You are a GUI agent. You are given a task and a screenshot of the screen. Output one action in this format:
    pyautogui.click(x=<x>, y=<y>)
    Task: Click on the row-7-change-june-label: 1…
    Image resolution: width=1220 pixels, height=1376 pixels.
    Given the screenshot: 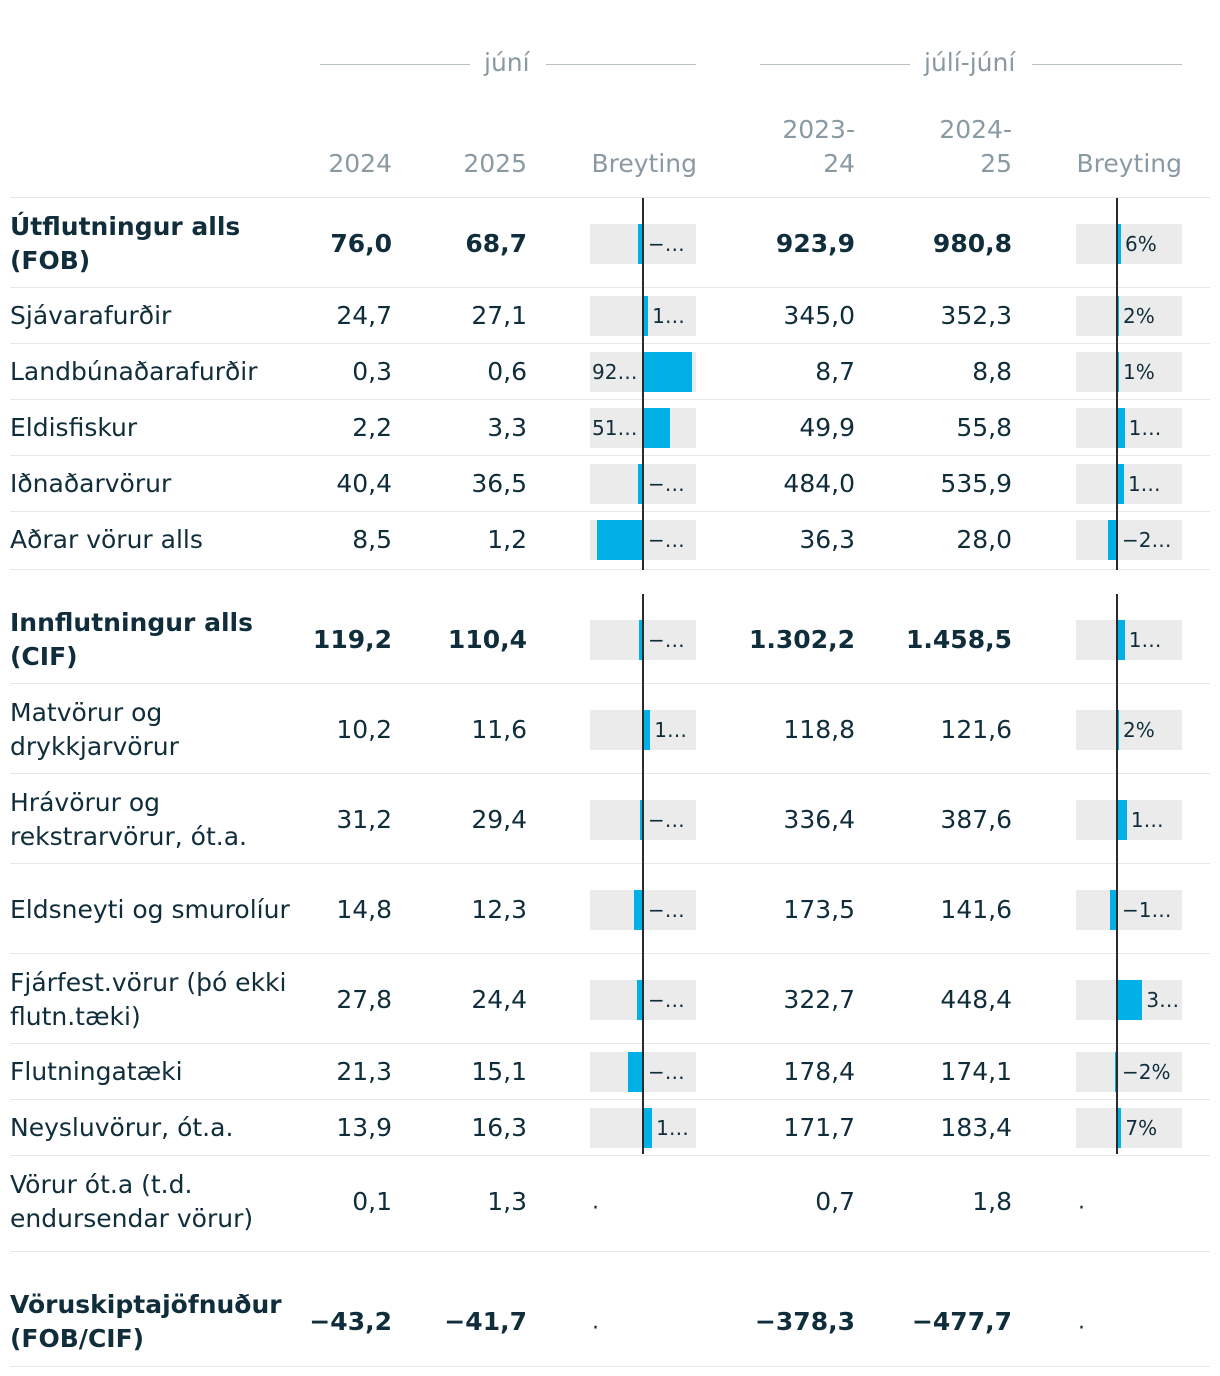 What is the action you would take?
    pyautogui.click(x=670, y=730)
    